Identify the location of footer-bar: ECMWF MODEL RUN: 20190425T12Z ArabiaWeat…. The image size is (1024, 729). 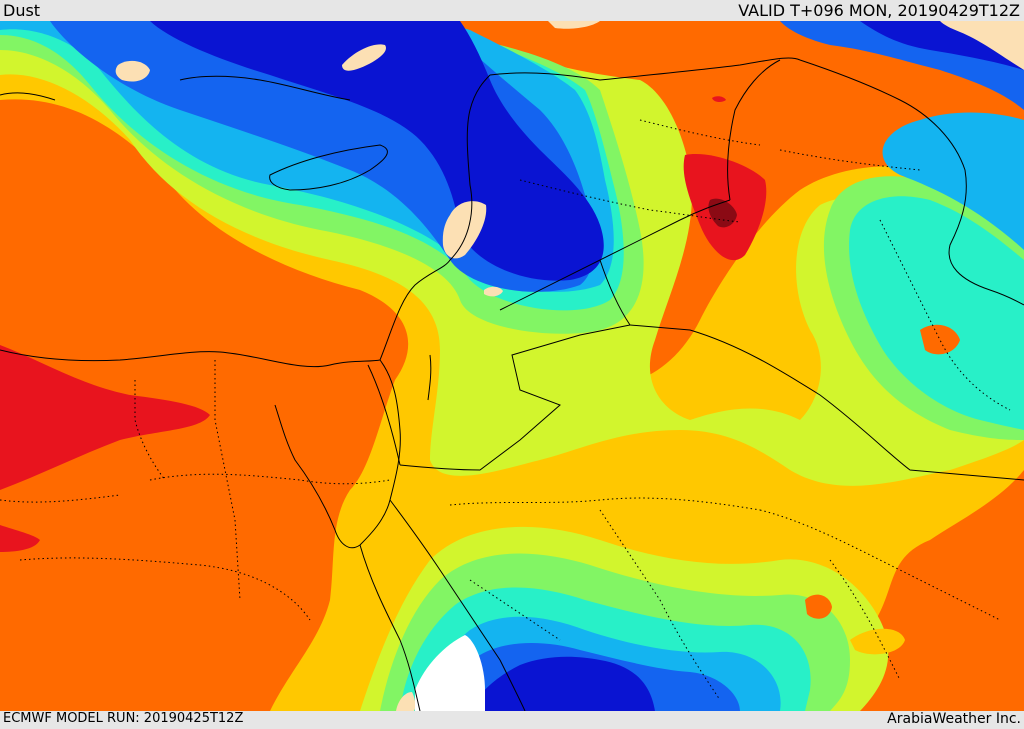
(512, 720).